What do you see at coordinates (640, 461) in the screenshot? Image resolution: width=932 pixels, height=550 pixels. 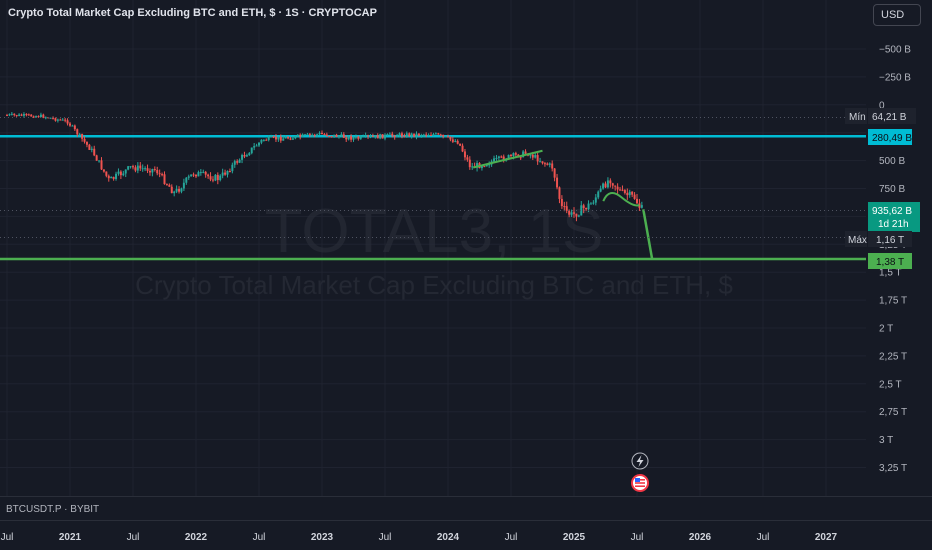 I see `lightning-icon` at bounding box center [640, 461].